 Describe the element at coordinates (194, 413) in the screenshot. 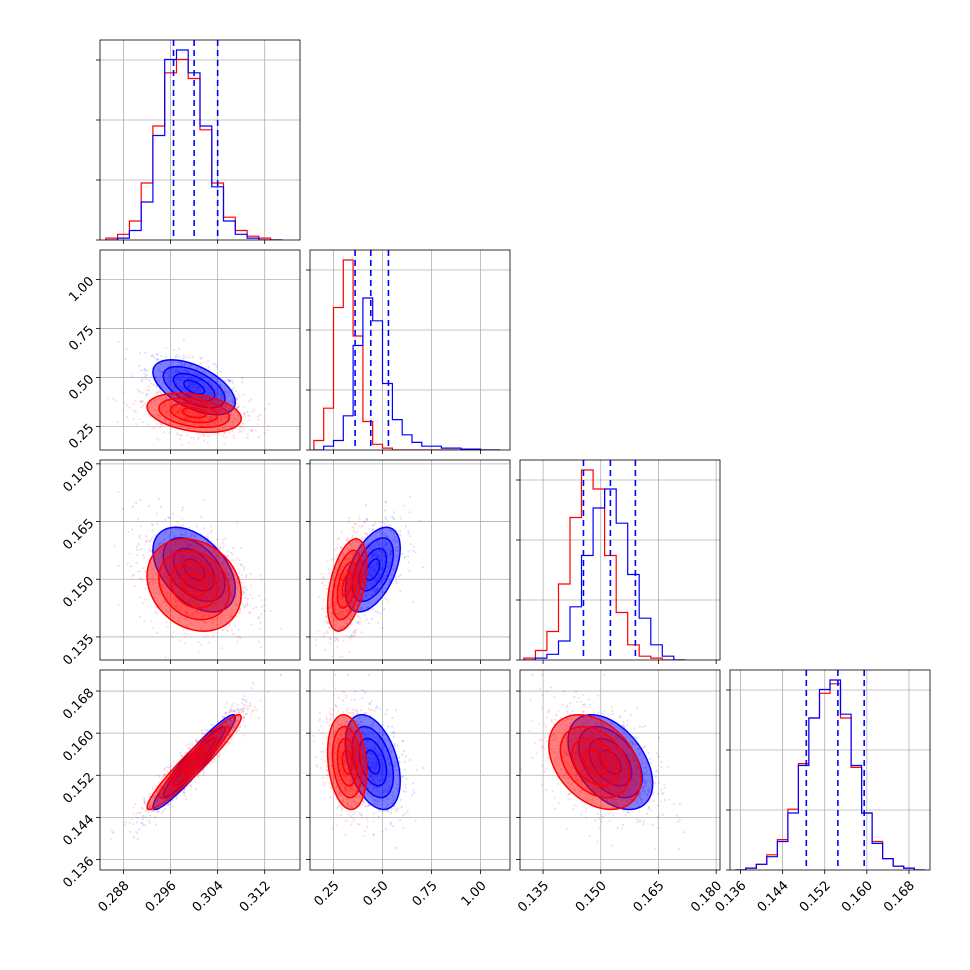

I see `density-fill` at that location.